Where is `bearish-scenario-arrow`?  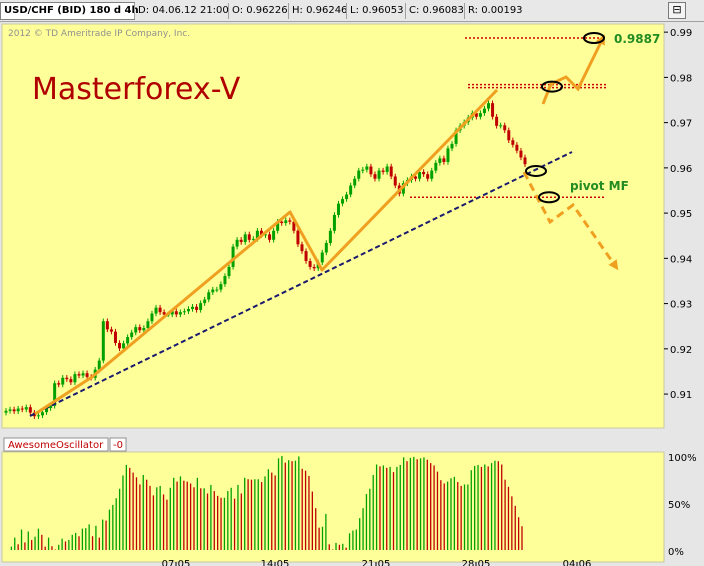
bearish-scenario-arrow is located at coordinates (570, 221).